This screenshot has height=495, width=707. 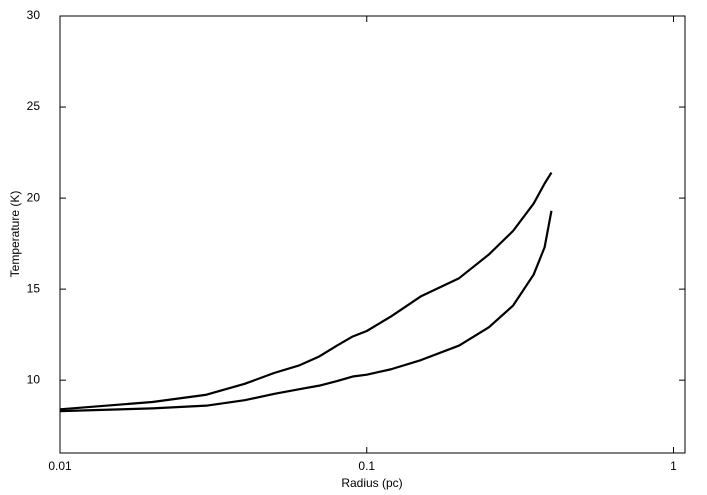 What do you see at coordinates (60, 466) in the screenshot?
I see `x-tick-label: 0.01` at bounding box center [60, 466].